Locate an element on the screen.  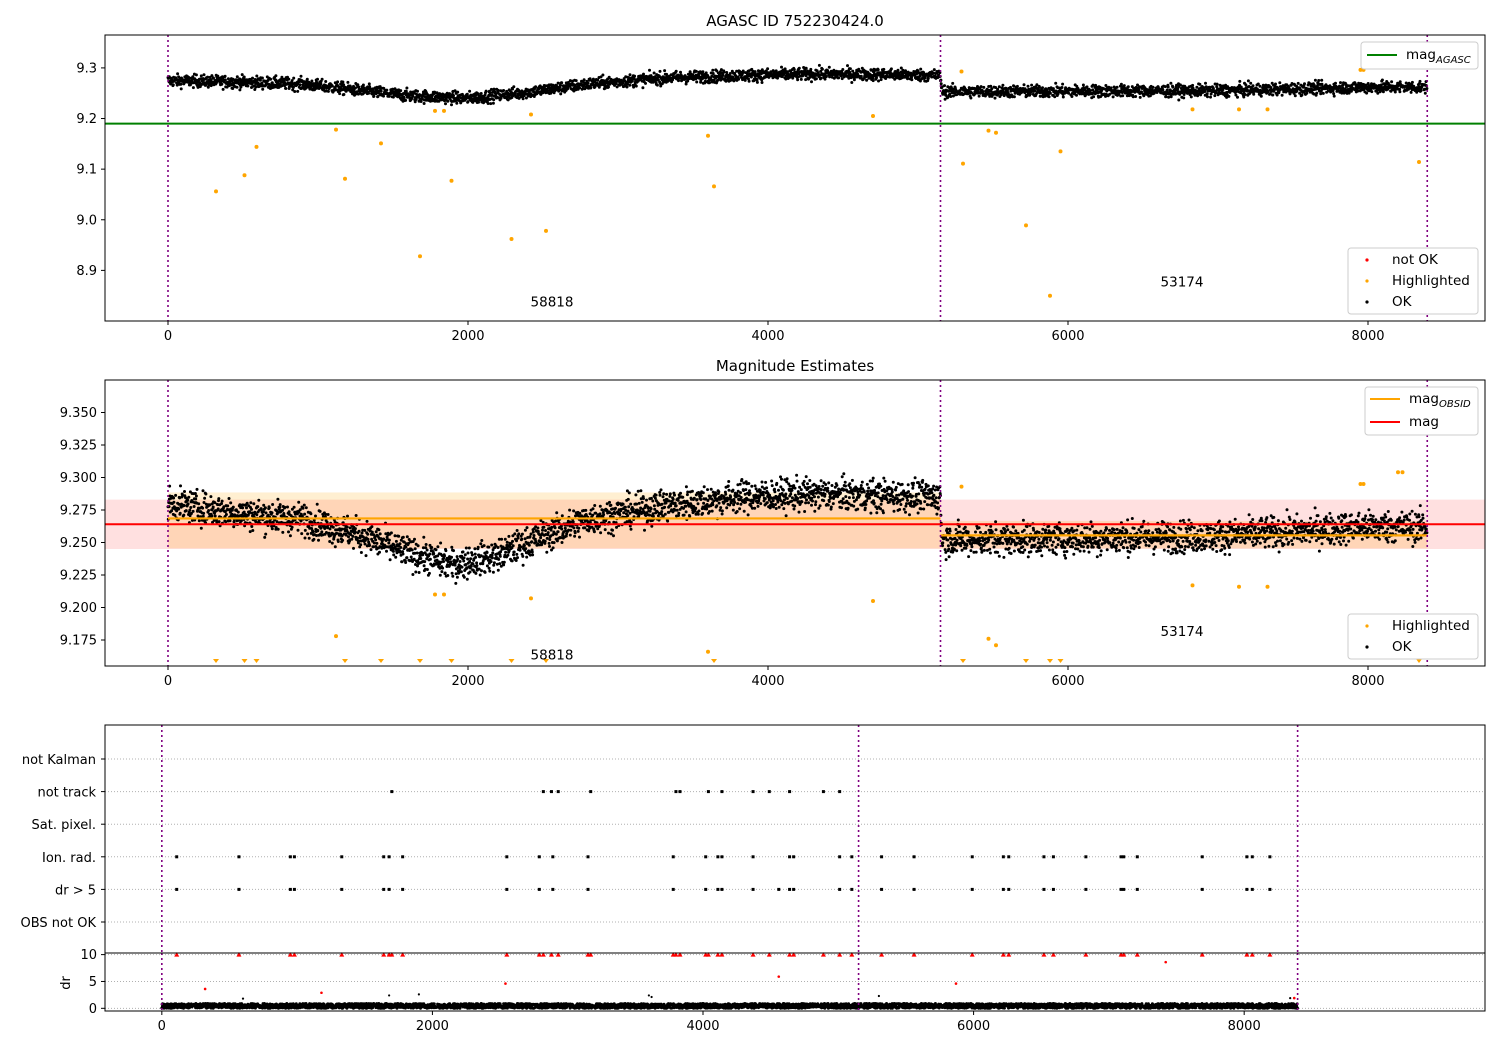
agasc-y-tick-label: 9.1 is located at coordinates (86, 170).